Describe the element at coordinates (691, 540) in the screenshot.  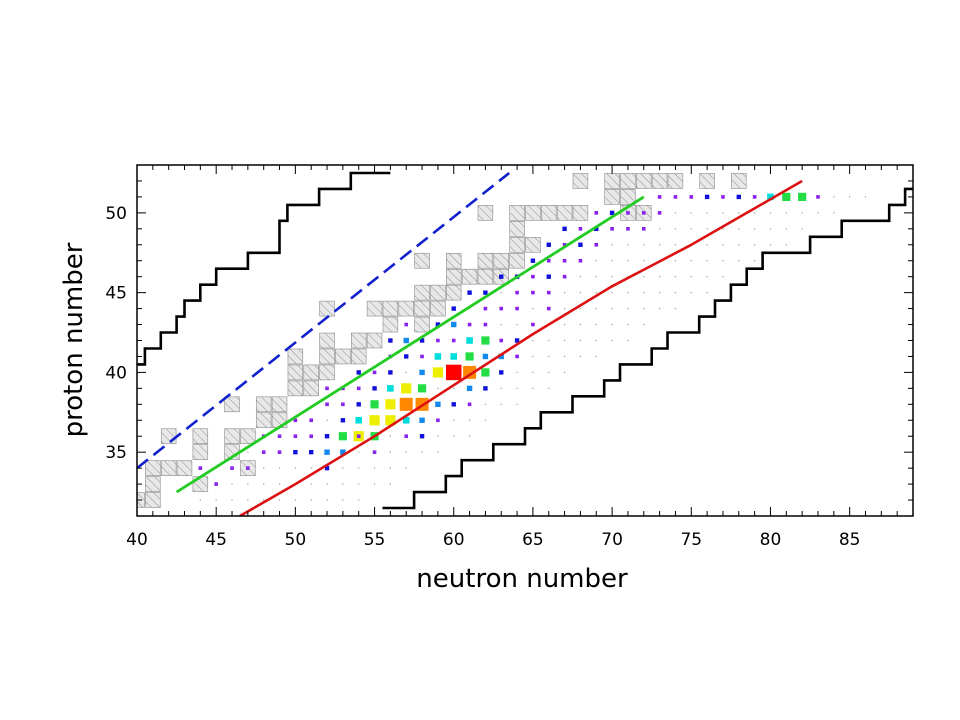
I see `x-tick-label: 75` at that location.